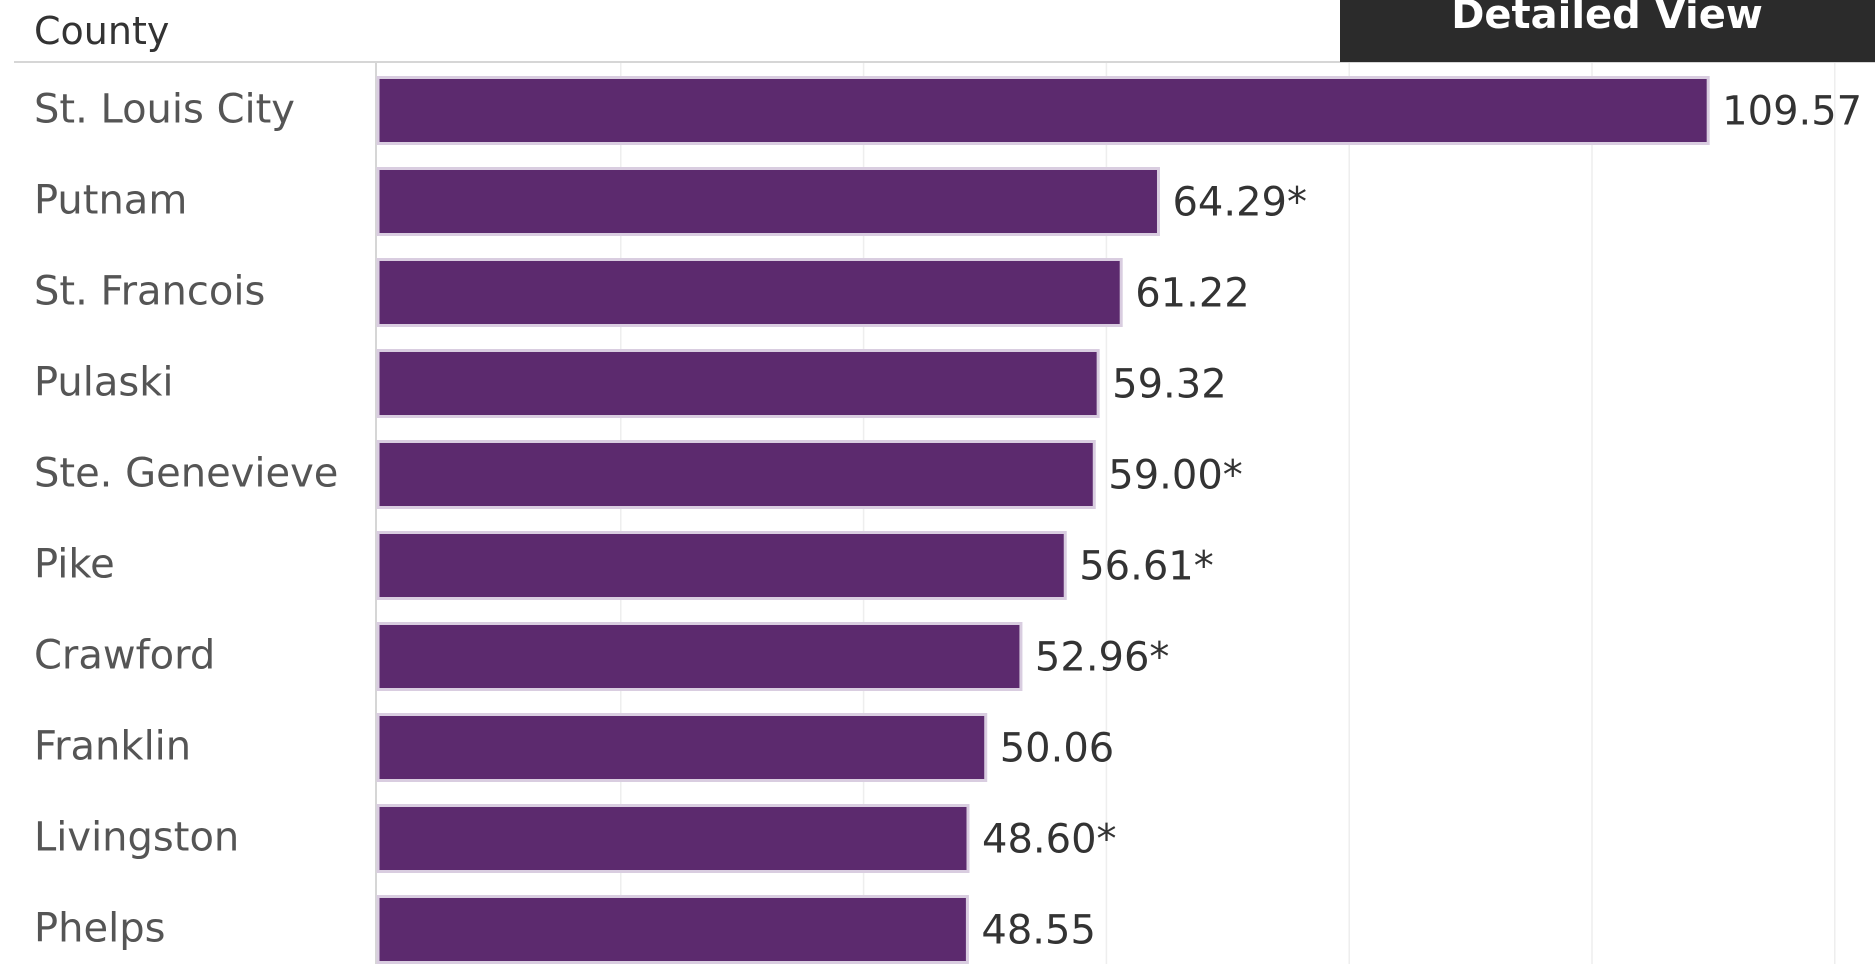  Describe the element at coordinates (1192, 294) in the screenshot. I see `bar-value-label: 61.22` at that location.